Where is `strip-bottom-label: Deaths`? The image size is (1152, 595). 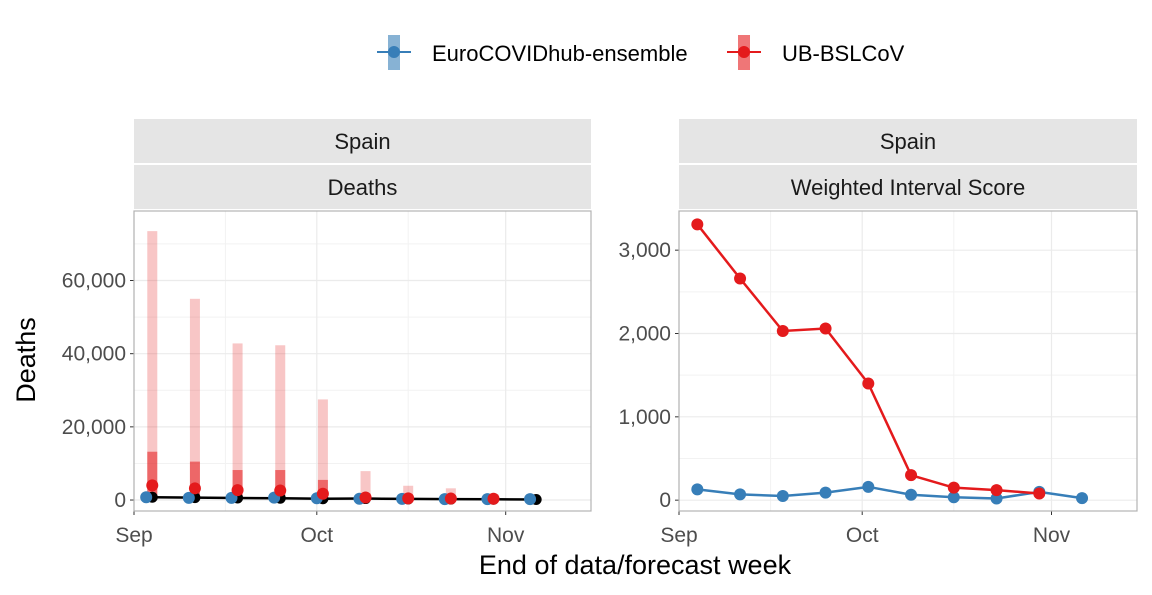
strip-bottom-label: Deaths is located at coordinates (363, 187).